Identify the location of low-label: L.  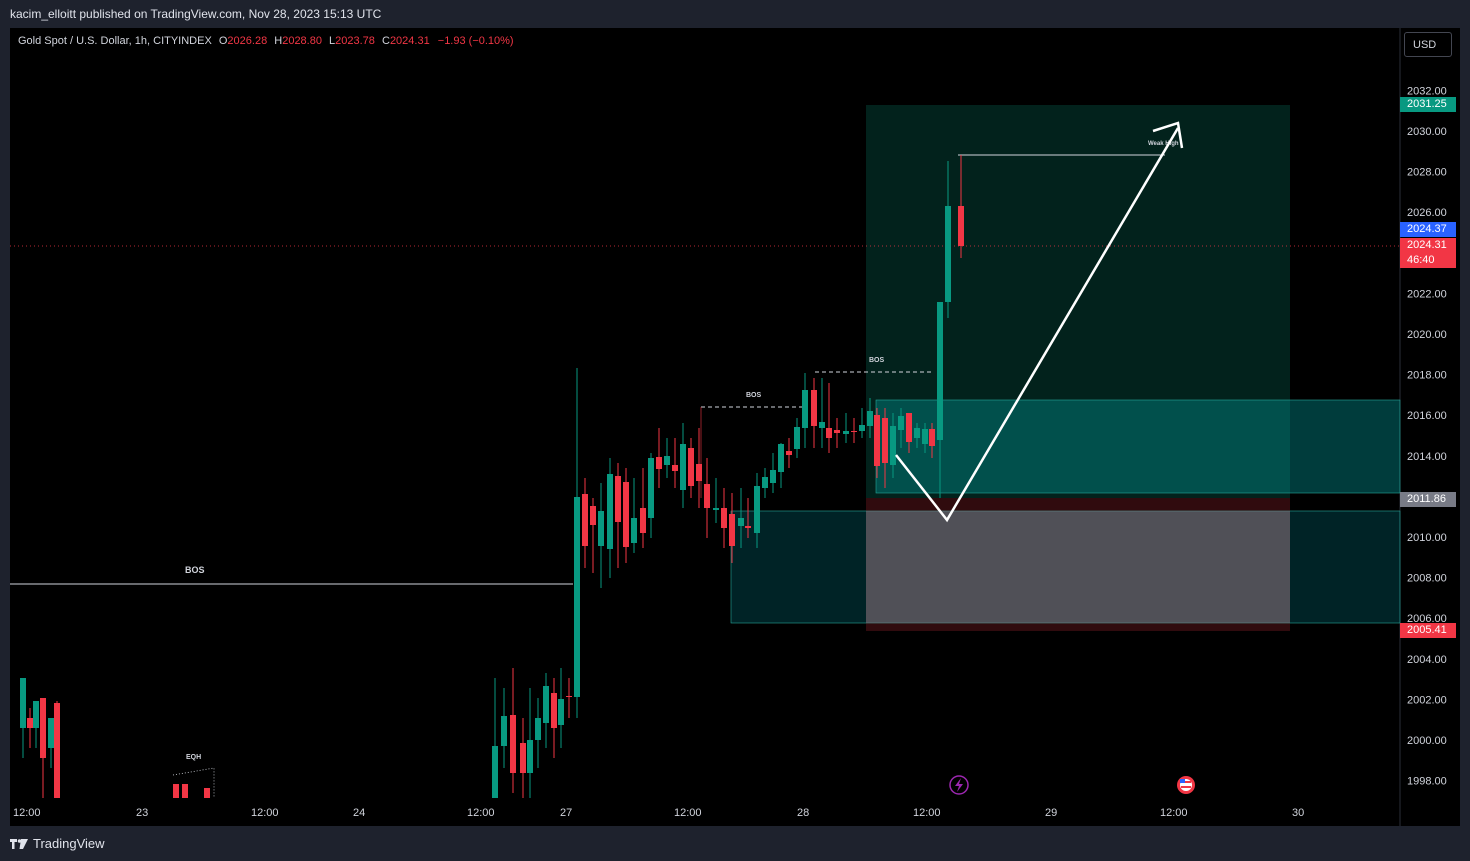
(332, 41).